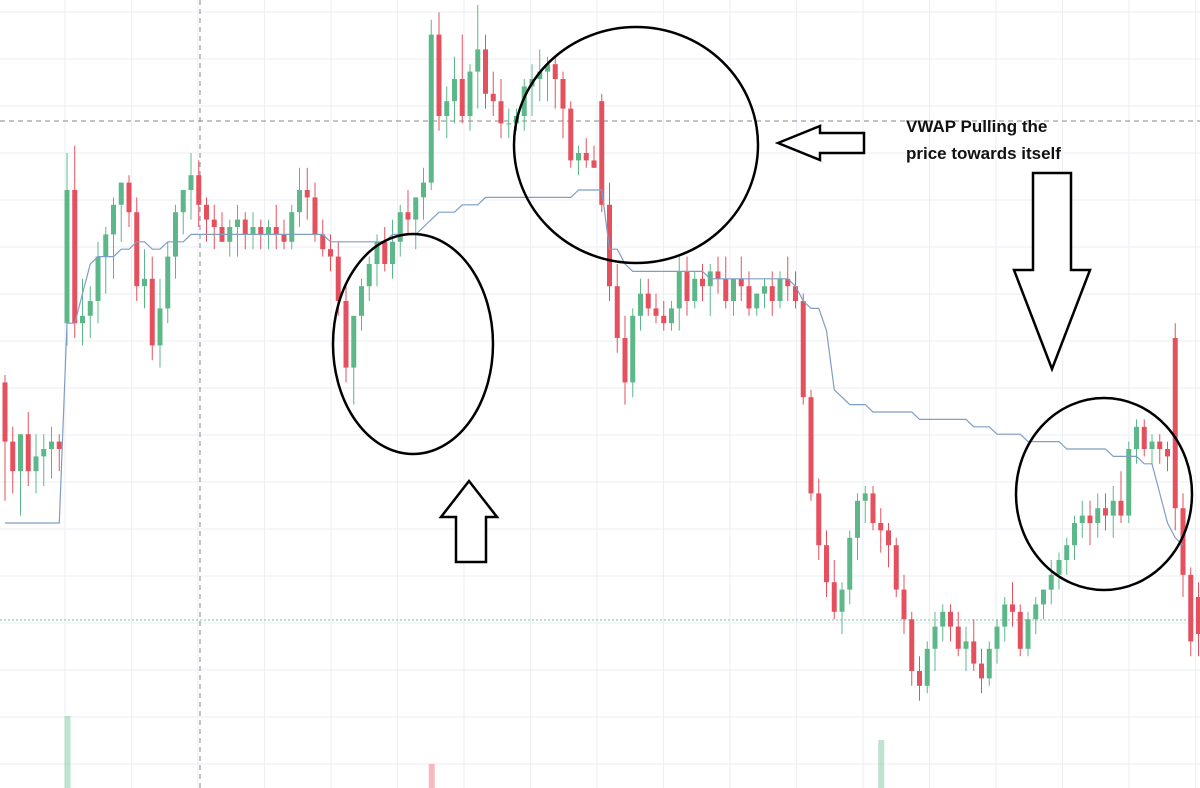 The width and height of the screenshot is (1200, 788). What do you see at coordinates (976, 126) in the screenshot?
I see `annotation-line-1: VWAP Pulling the` at bounding box center [976, 126].